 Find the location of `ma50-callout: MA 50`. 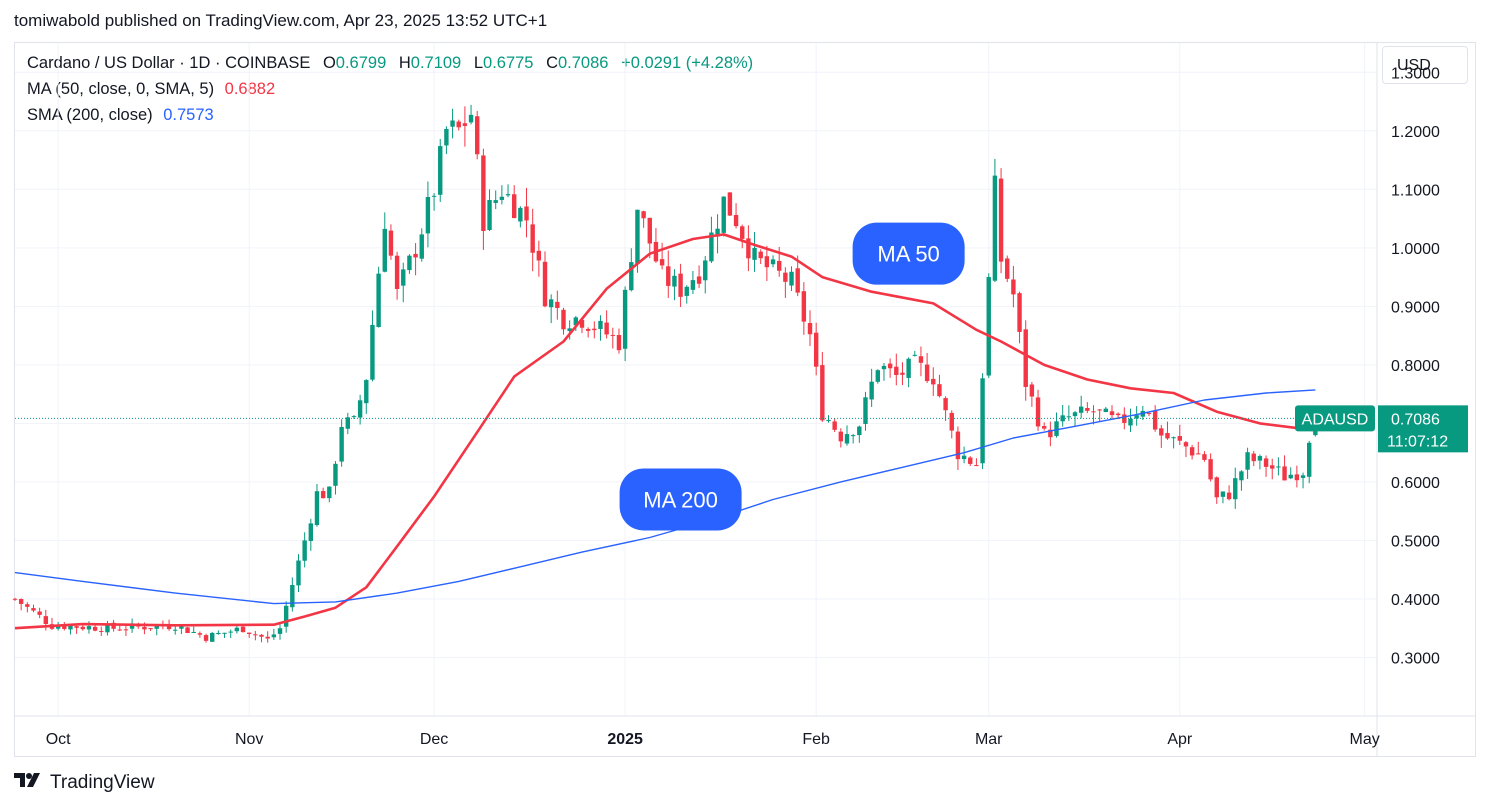

ma50-callout: MA 50 is located at coordinates (908, 253).